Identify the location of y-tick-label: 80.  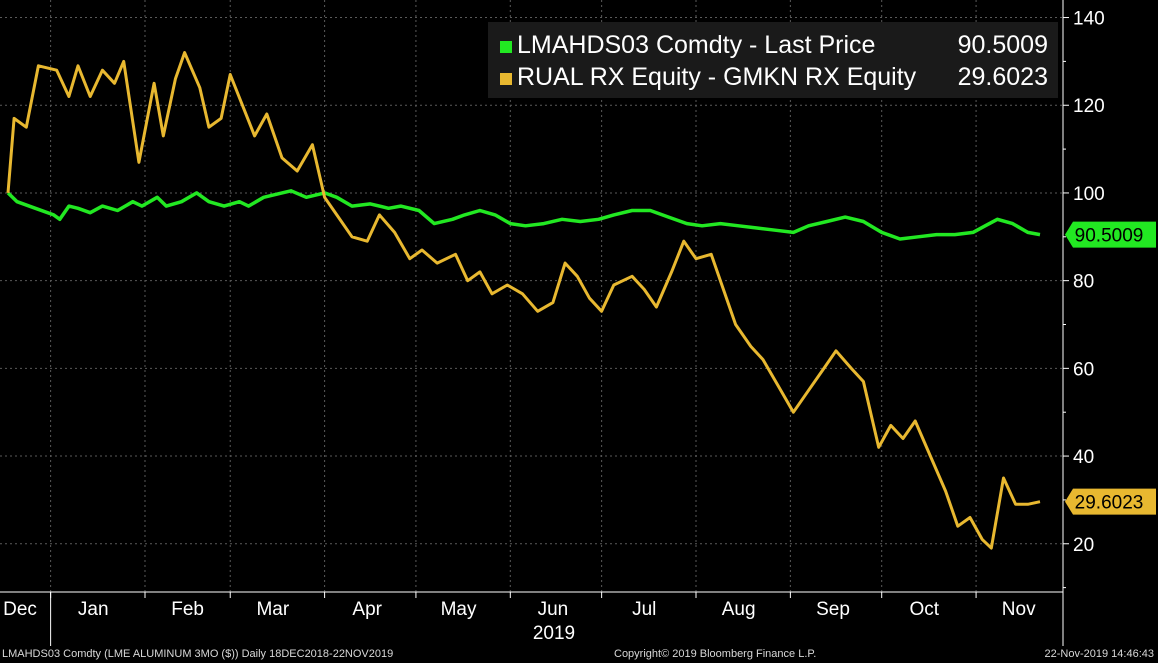
(1083, 282).